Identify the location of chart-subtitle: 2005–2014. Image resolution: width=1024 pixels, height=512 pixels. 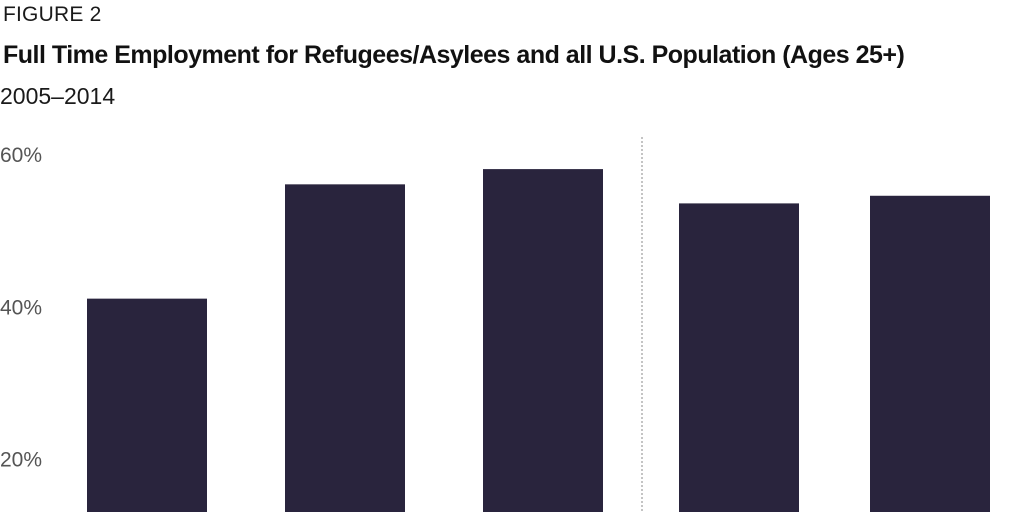
(58, 96).